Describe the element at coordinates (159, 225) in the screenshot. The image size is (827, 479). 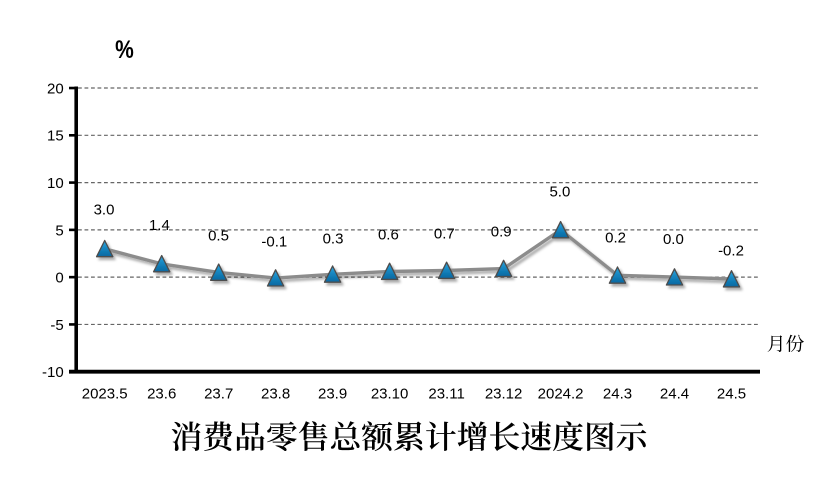
I see `svg-text: 1.4` at that location.